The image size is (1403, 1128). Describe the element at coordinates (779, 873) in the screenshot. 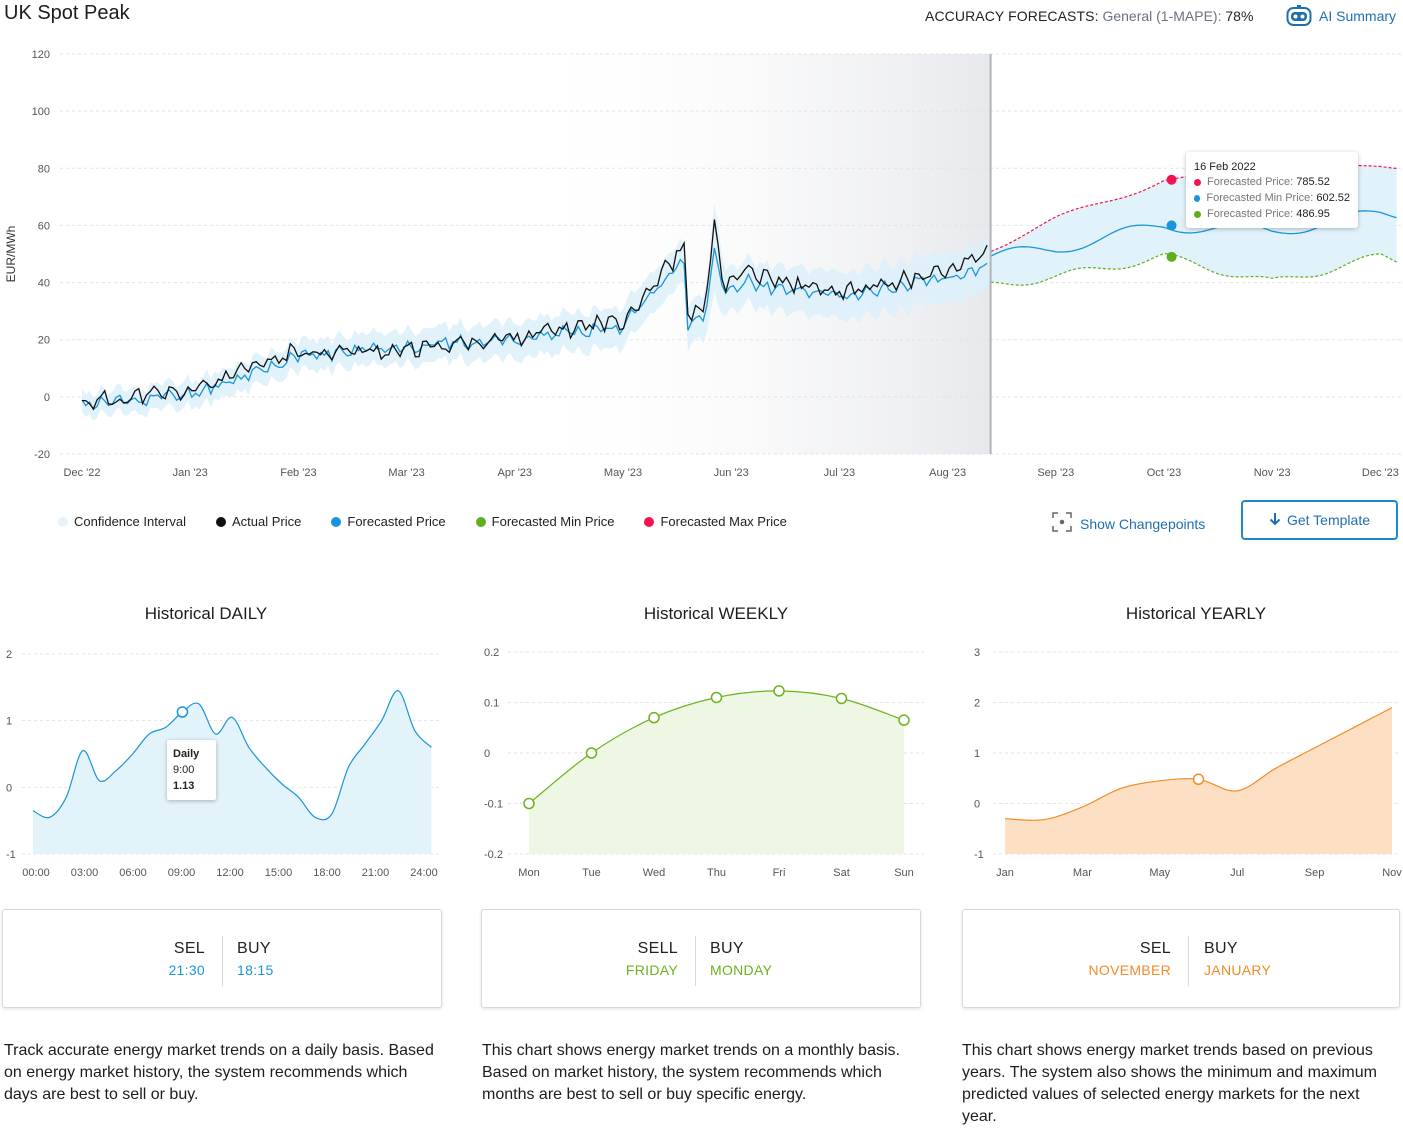

I see `x-tick-label: Fri` at that location.